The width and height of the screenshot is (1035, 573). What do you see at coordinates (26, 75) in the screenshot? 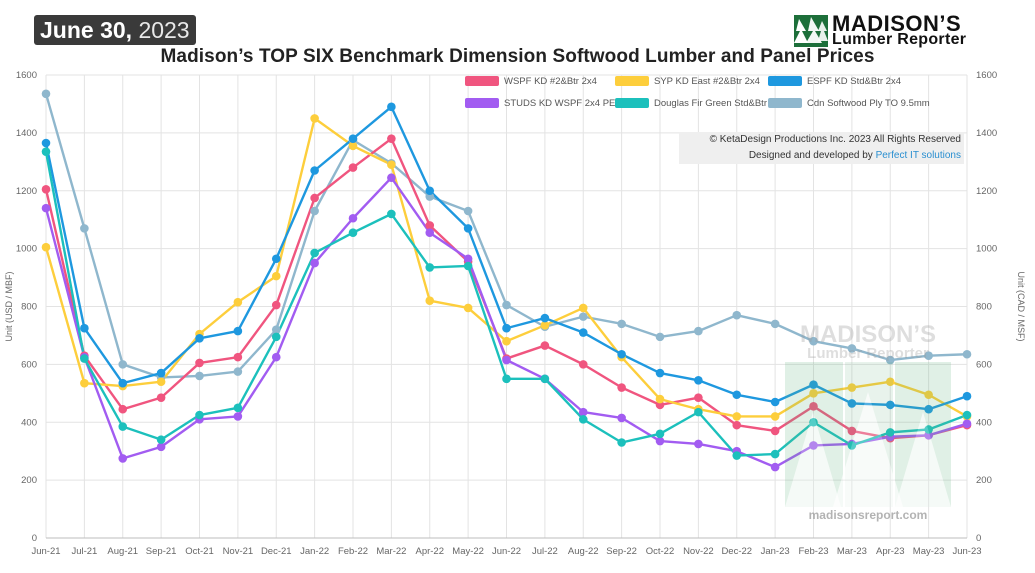
I see `y-tick-label-left: 1600` at bounding box center [26, 75].